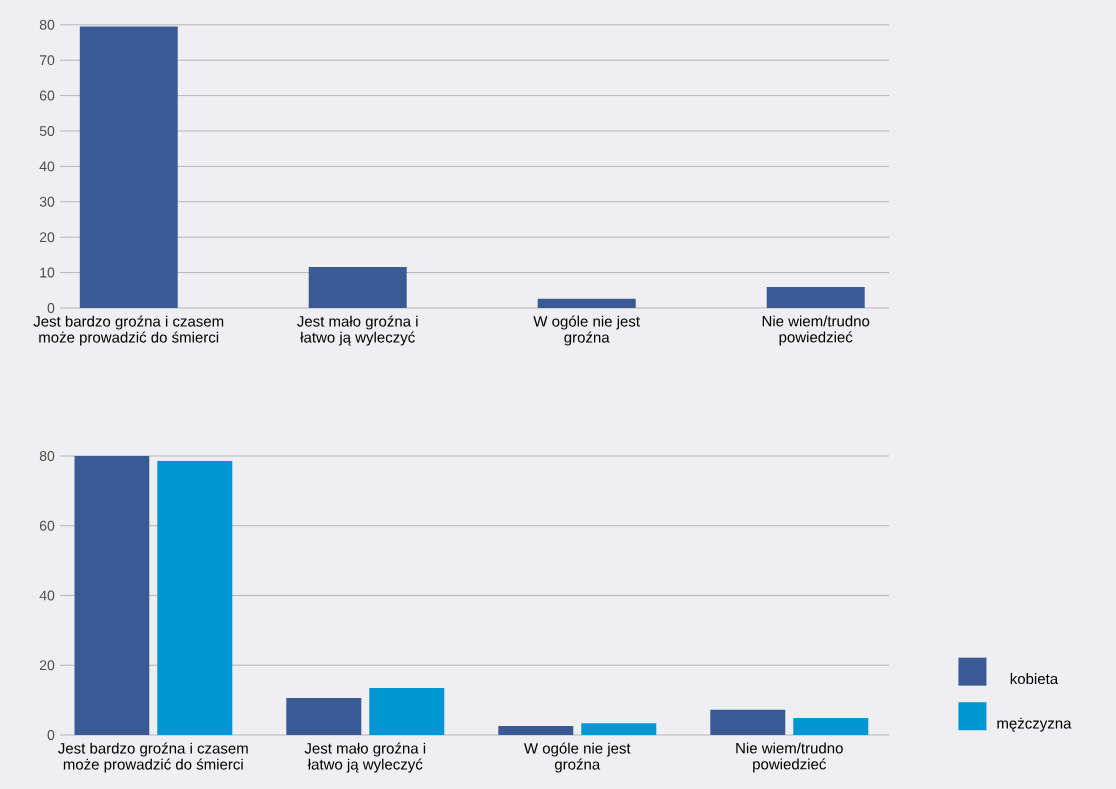 The width and height of the screenshot is (1116, 789). Describe the element at coordinates (47, 60) in the screenshot. I see `y-tick-label: 70` at that location.